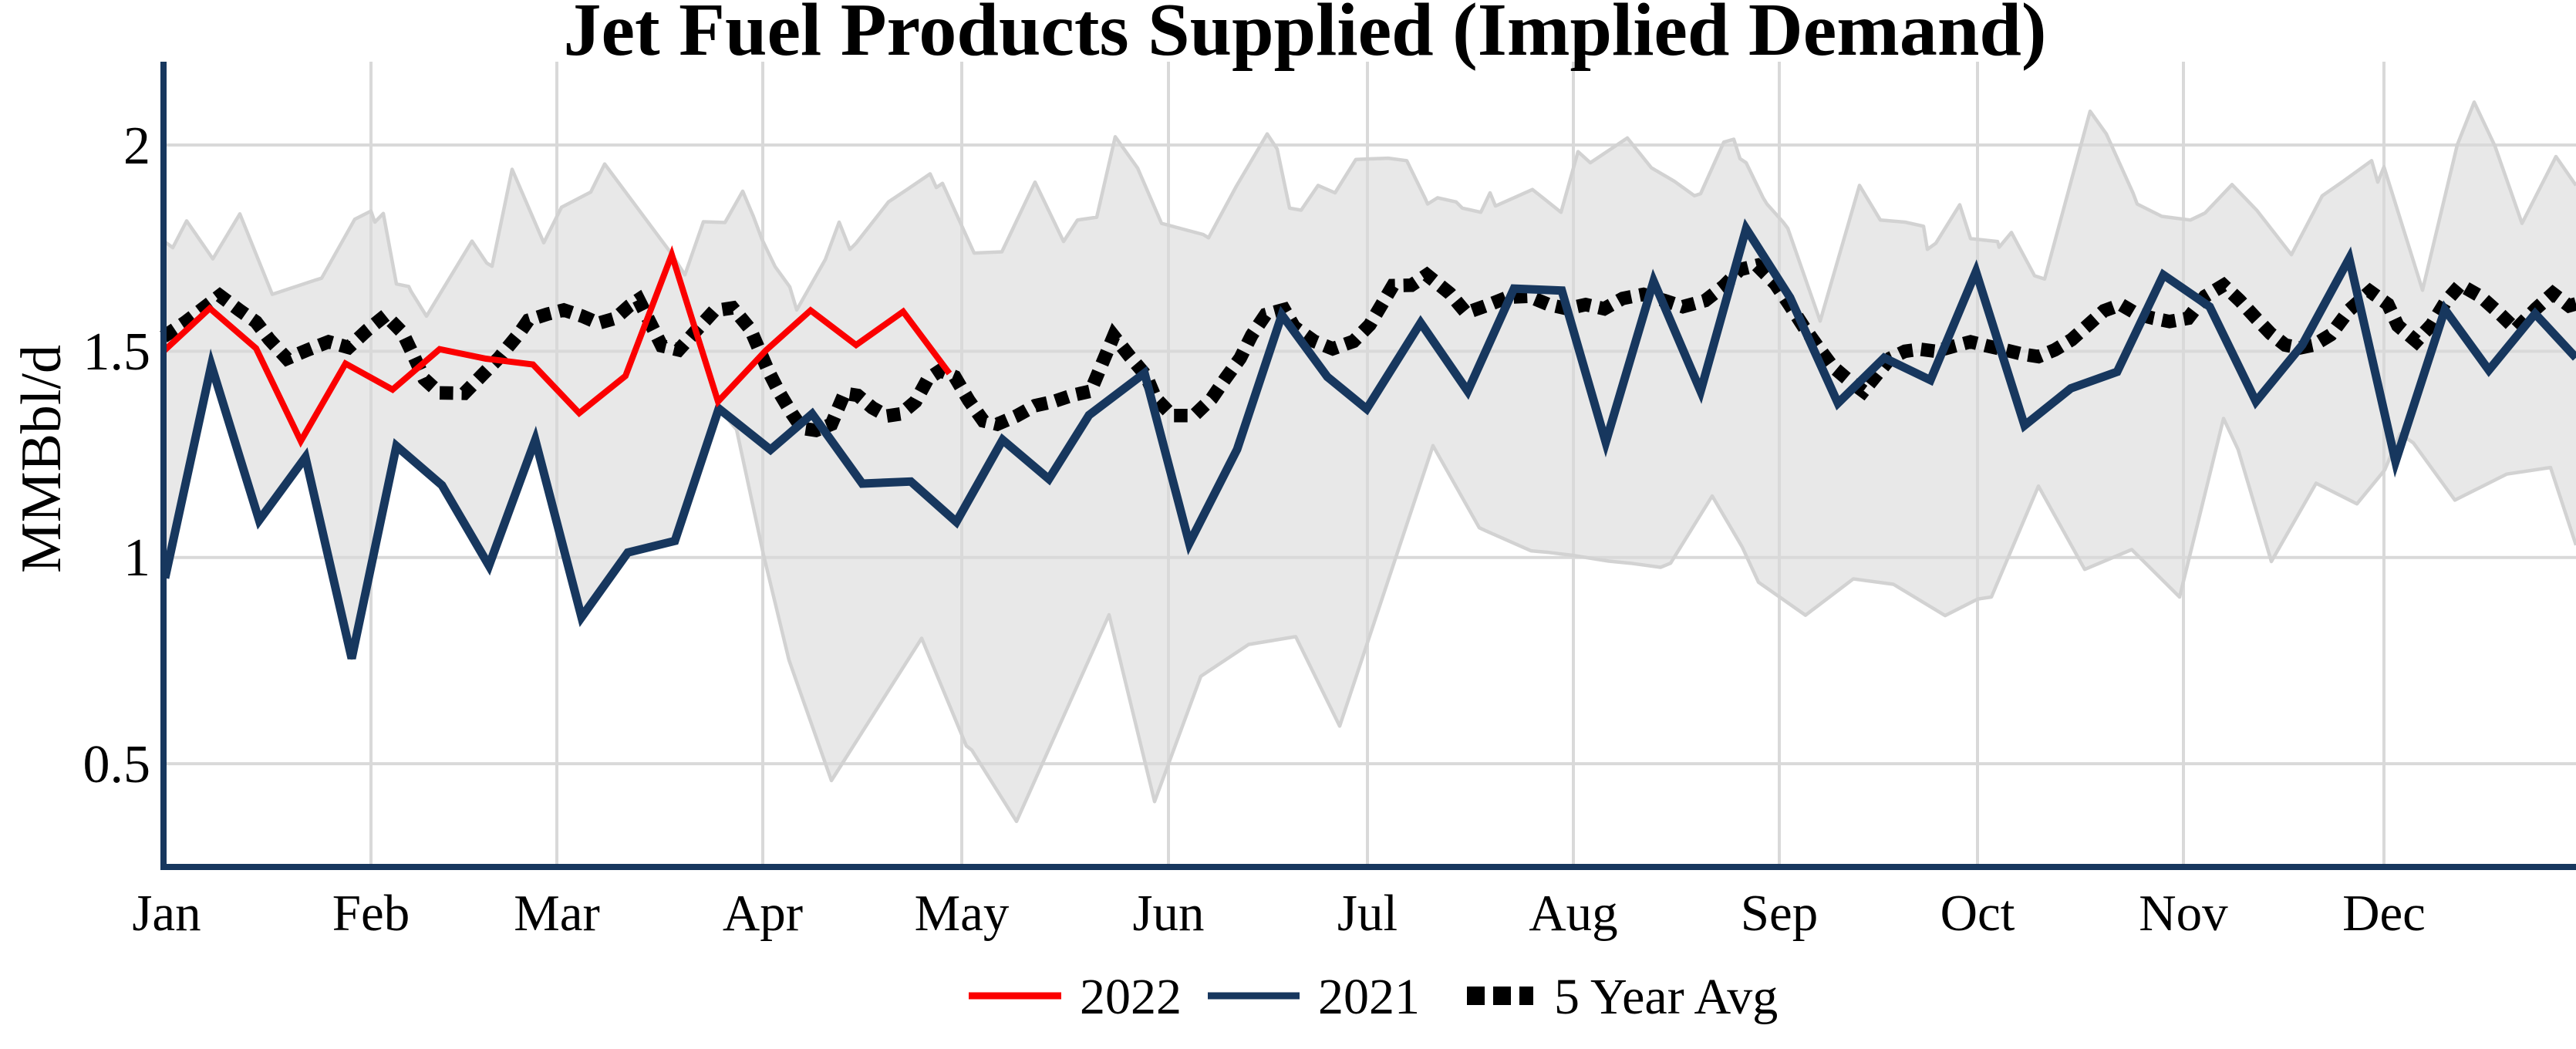 Image resolution: width=2576 pixels, height=1049 pixels. What do you see at coordinates (1573, 914) in the screenshot?
I see `svg-text: Aug` at bounding box center [1573, 914].